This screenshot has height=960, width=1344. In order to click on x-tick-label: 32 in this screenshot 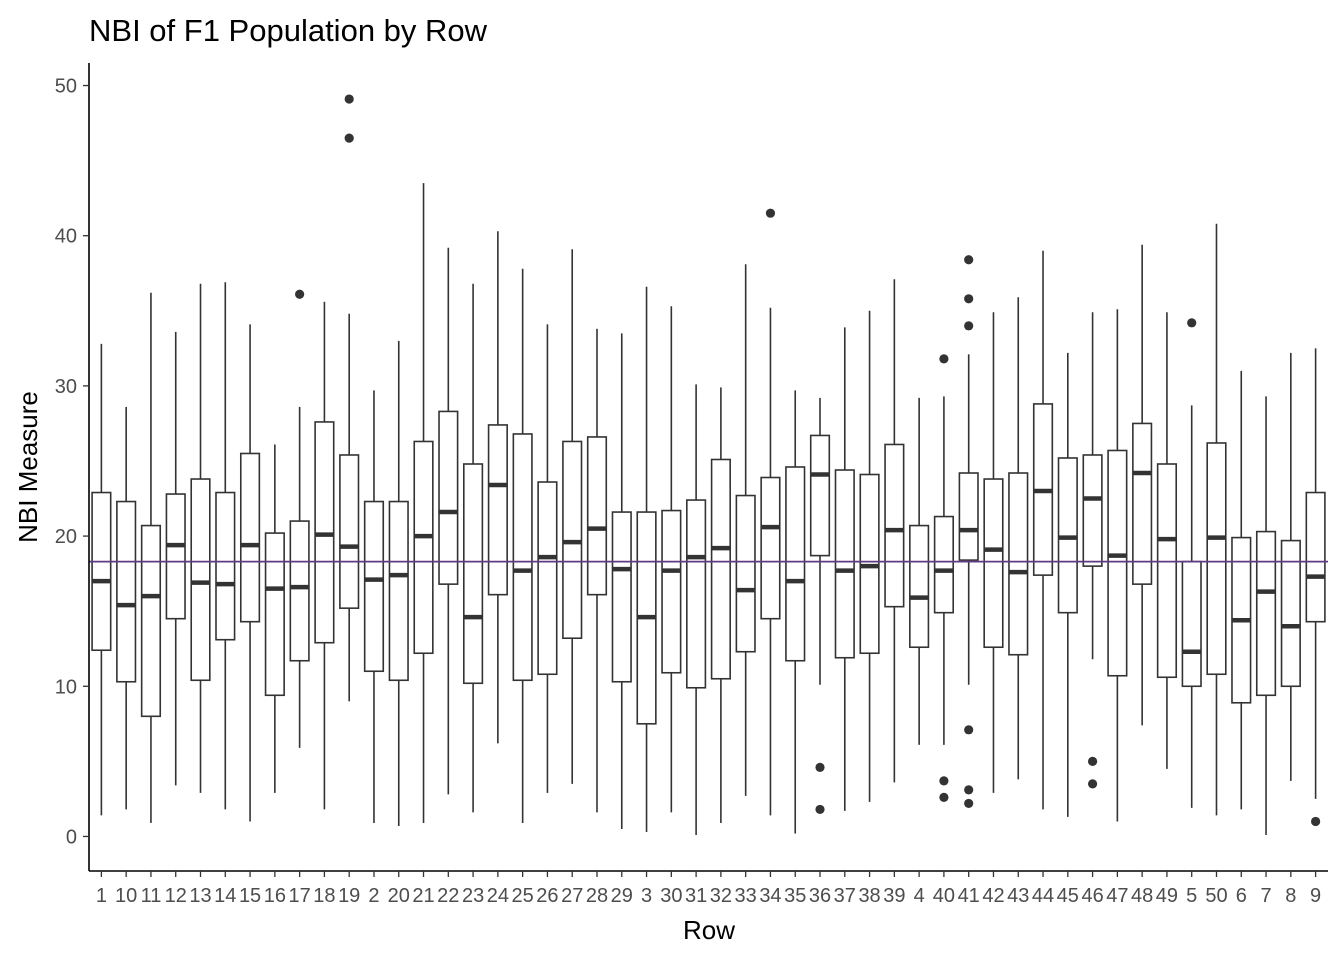, I will do `click(721, 896)`.